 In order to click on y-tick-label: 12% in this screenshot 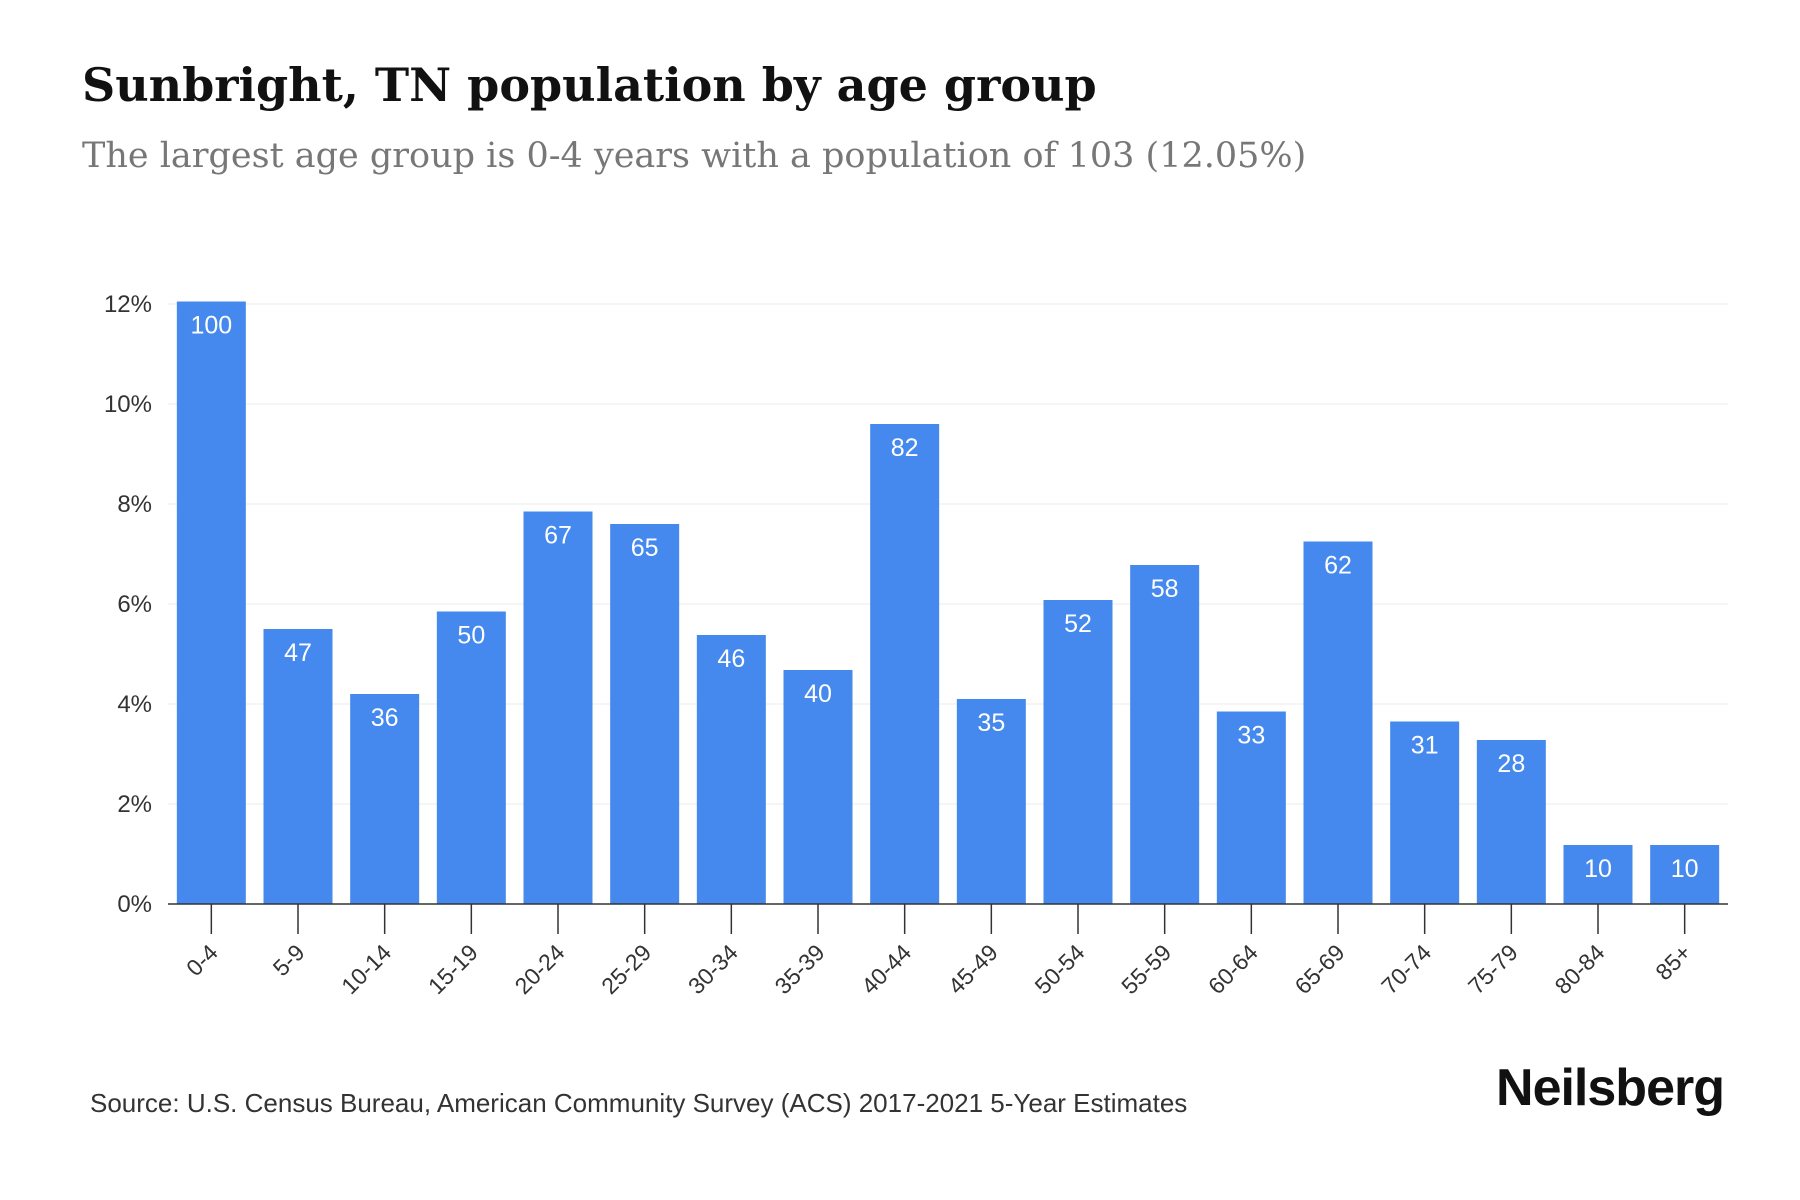, I will do `click(128, 304)`.